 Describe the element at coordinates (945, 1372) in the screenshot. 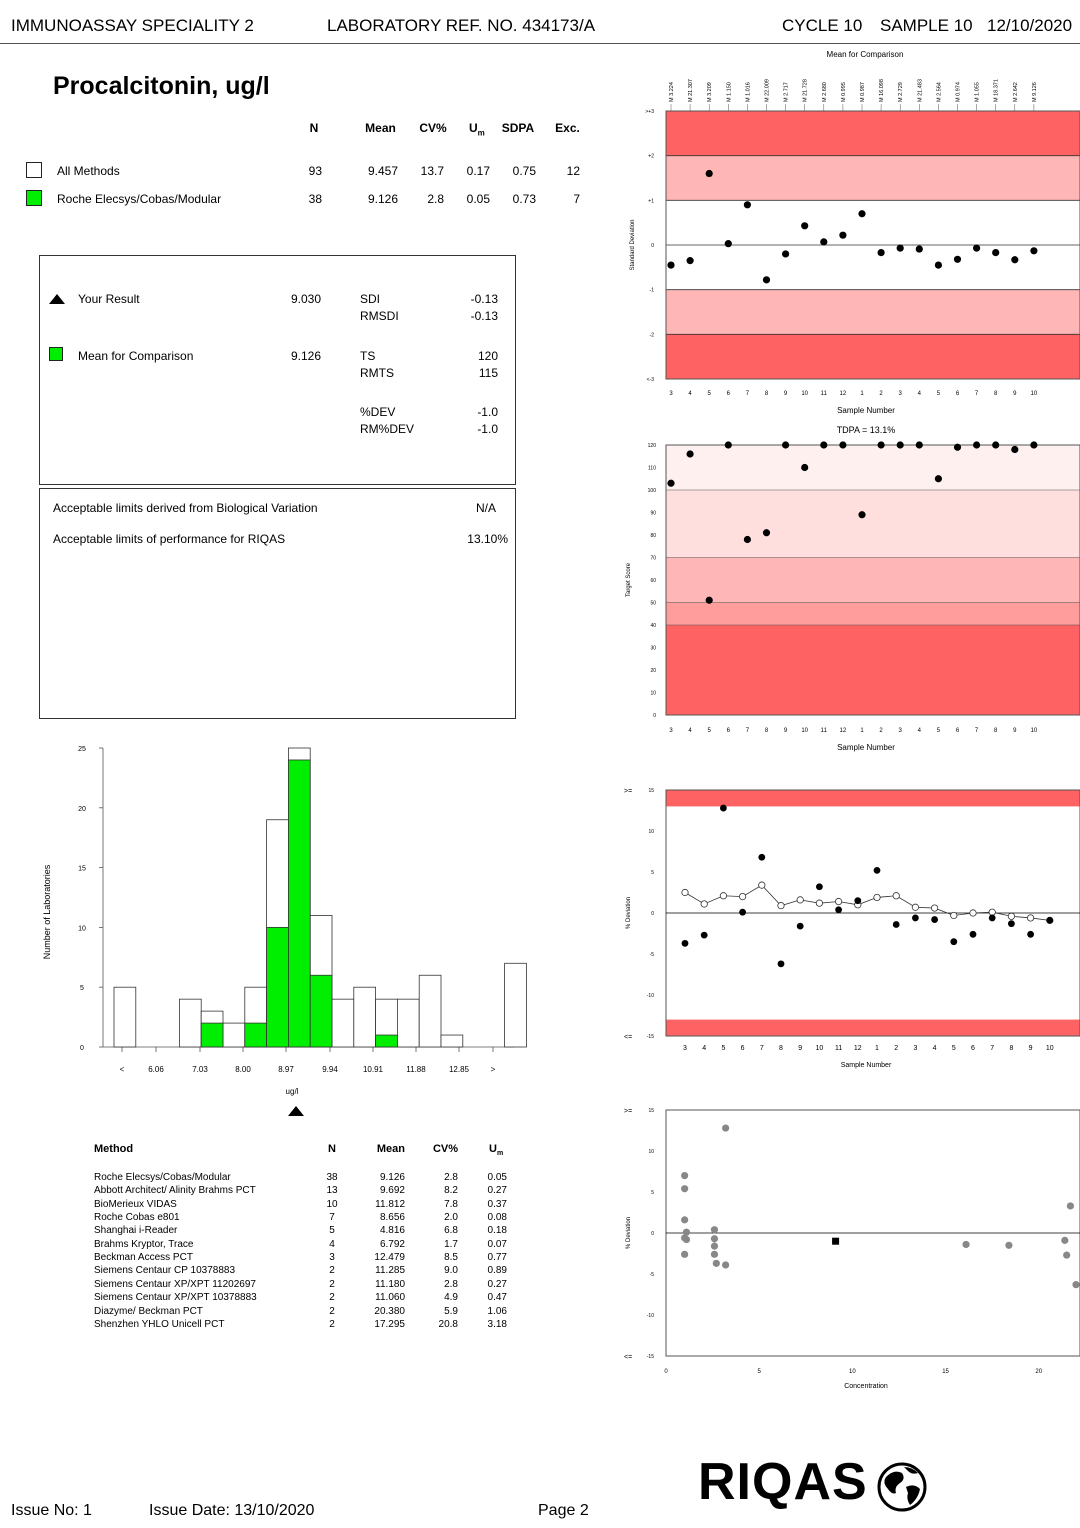

I see `conc-xtick-label: 15` at that location.